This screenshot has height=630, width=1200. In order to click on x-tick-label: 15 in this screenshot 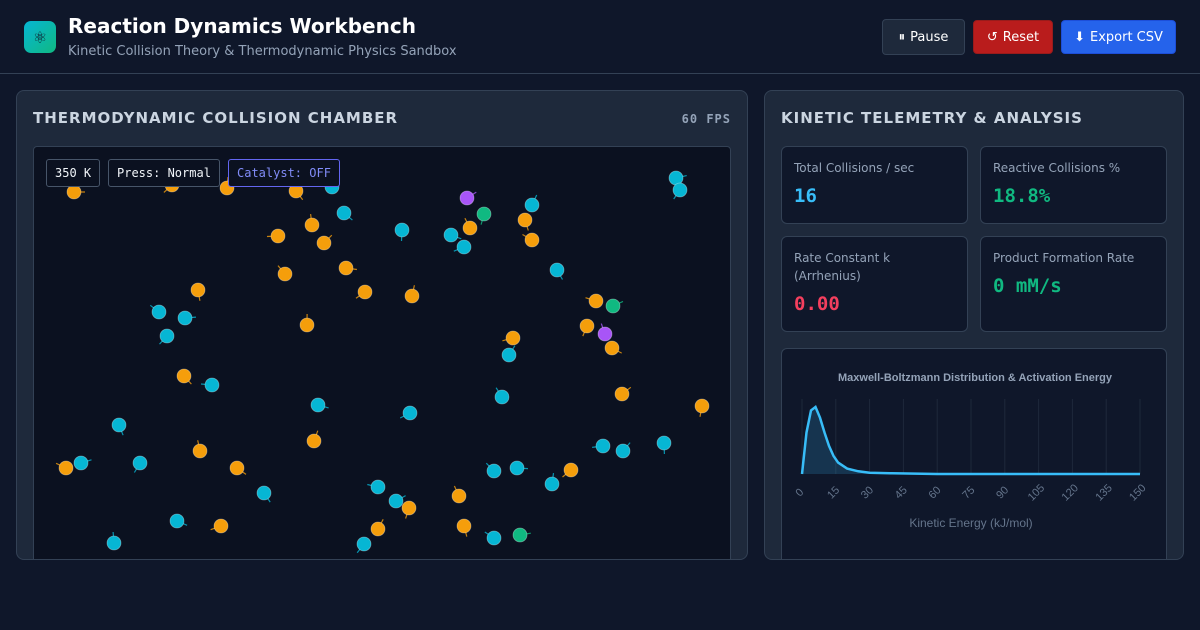, I will do `click(833, 492)`.